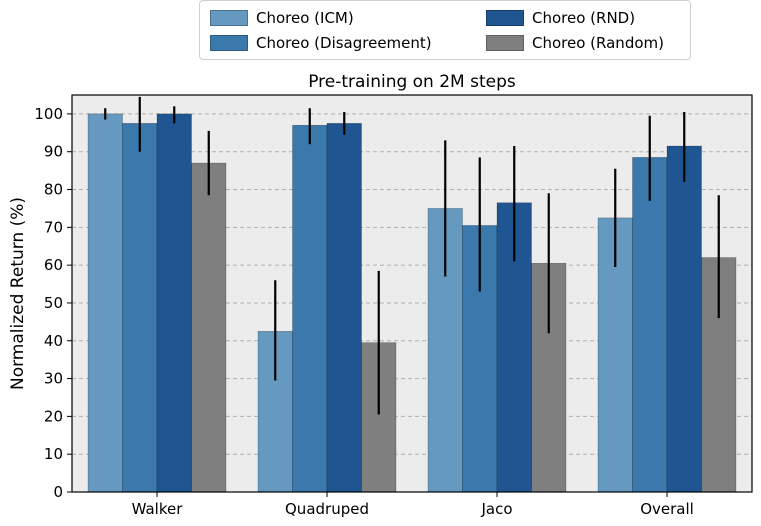 The height and width of the screenshot is (526, 761). What do you see at coordinates (53, 341) in the screenshot?
I see `y-tick-label-40: 40` at bounding box center [53, 341].